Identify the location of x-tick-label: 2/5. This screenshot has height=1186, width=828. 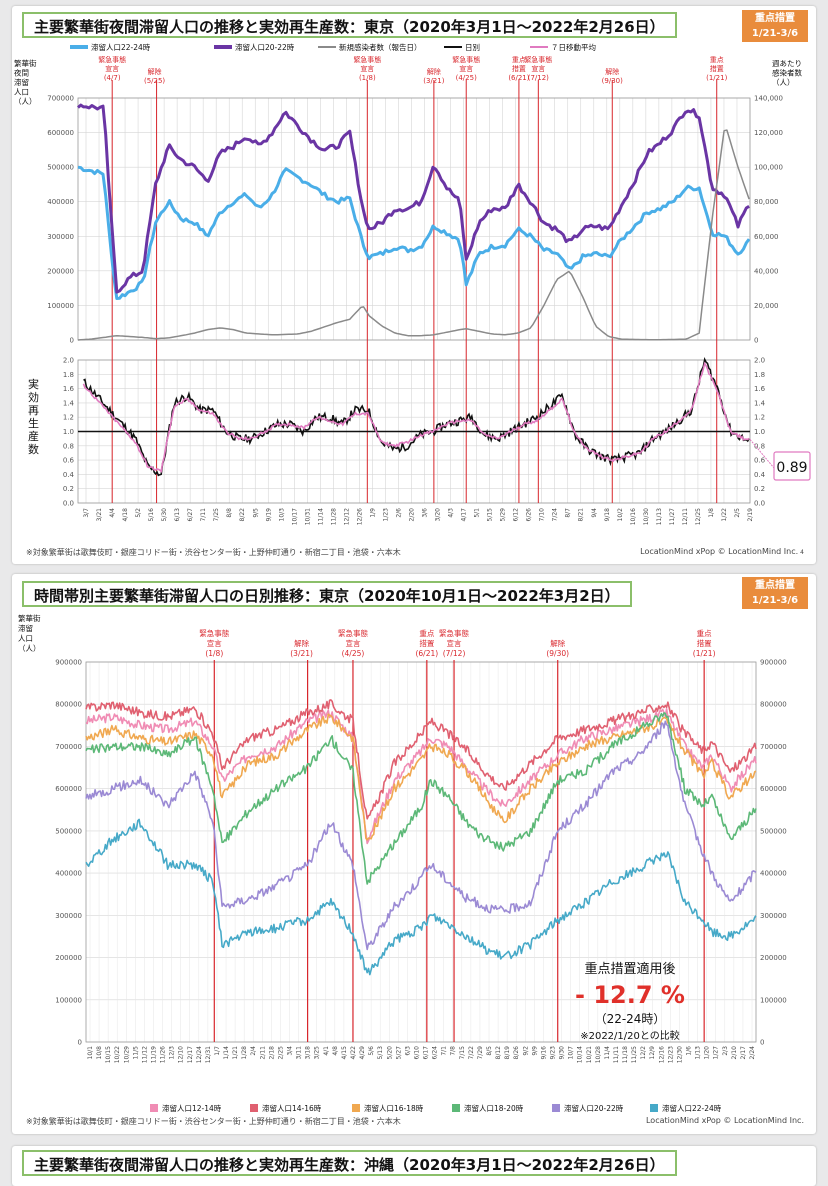
(737, 513).